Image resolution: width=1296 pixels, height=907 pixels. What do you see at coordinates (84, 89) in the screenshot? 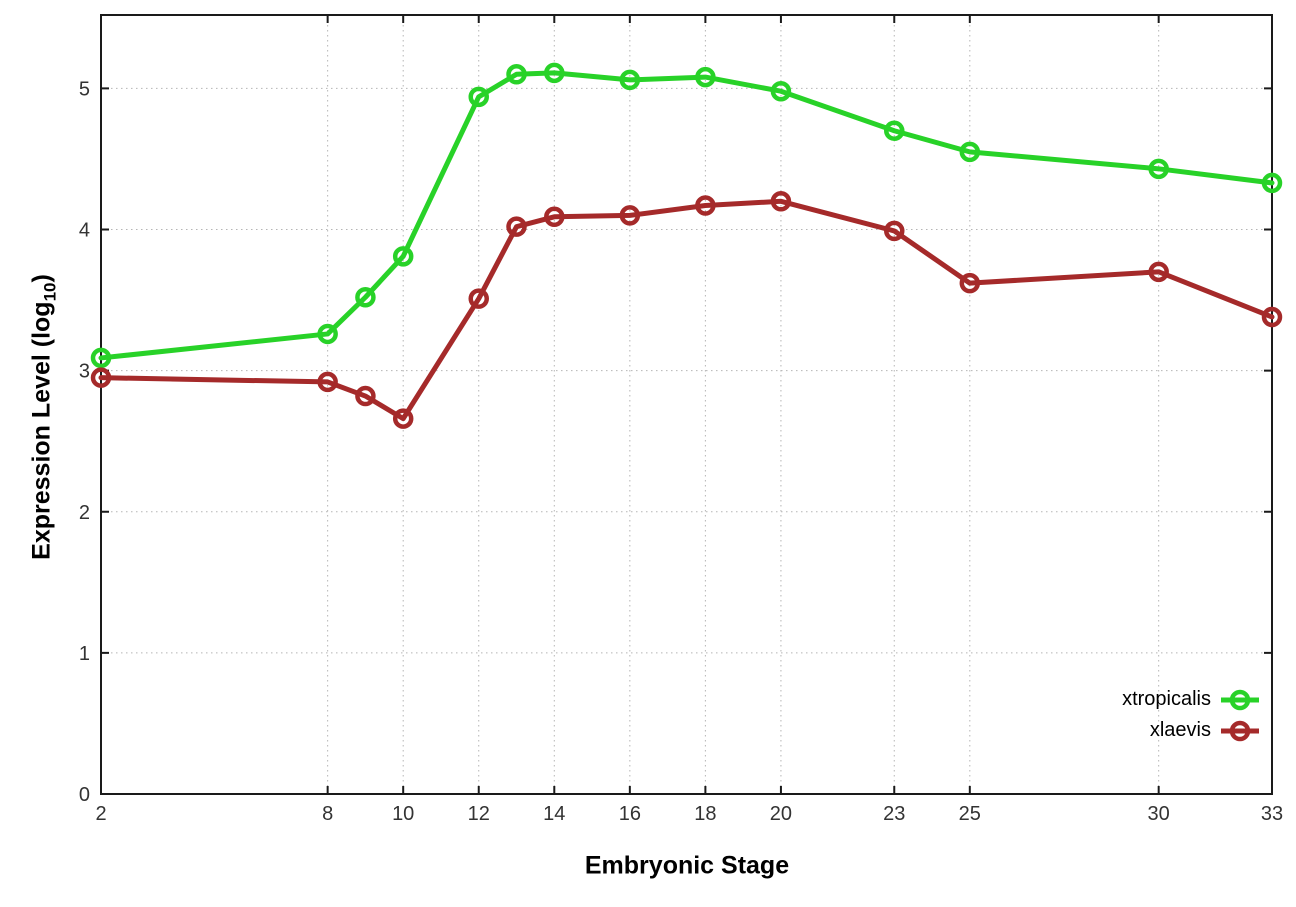
I see `y-tick-label-5: 5` at bounding box center [84, 89].